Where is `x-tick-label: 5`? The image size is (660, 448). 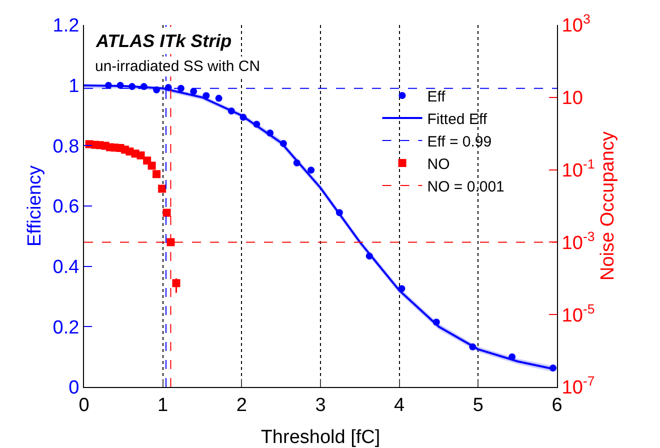 x-tick-label: 5 is located at coordinates (478, 405).